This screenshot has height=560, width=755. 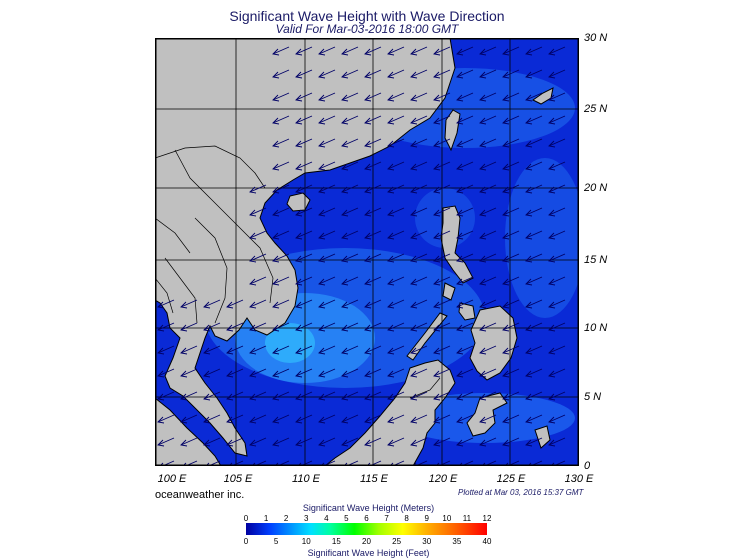 I want to click on lat-label: 20 N, so click(x=596, y=188).